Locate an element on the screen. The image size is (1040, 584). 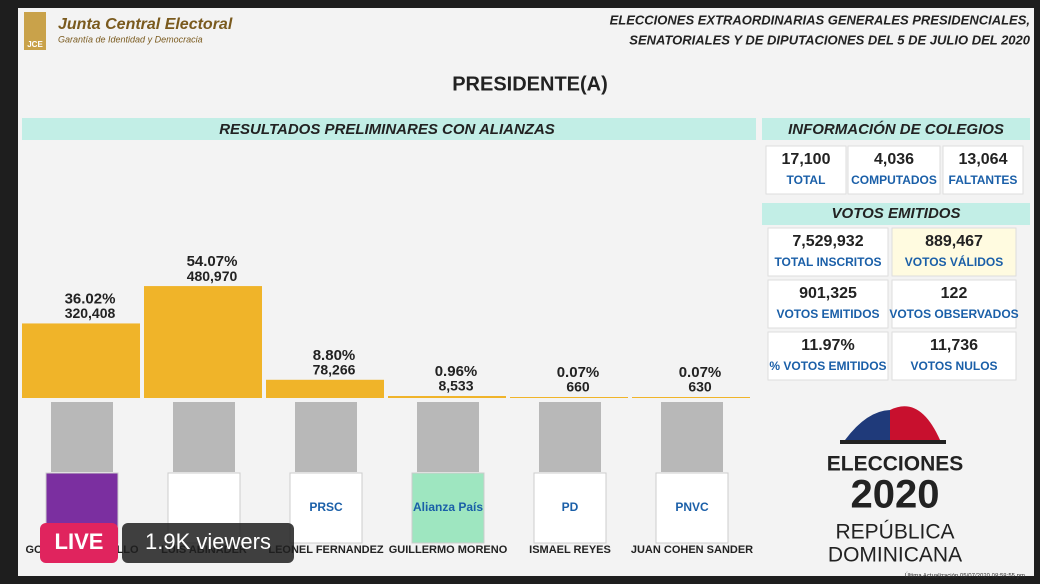
live-text: LIVE is located at coordinates (79, 541).